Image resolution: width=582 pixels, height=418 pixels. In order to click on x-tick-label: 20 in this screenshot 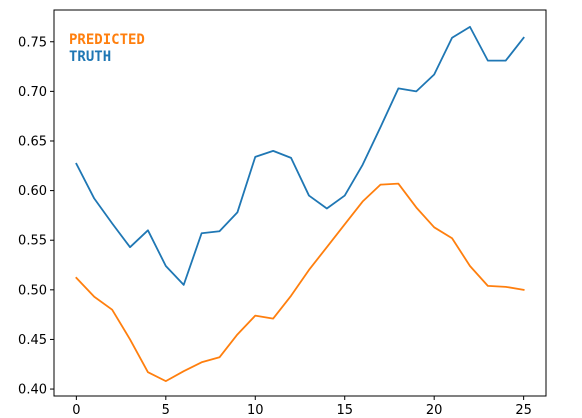, I will do `click(434, 410)`.